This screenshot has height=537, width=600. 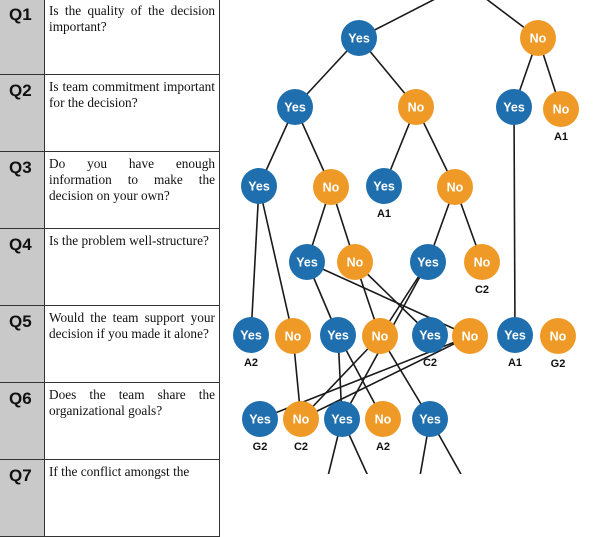 I want to click on question-row-q4: Q4 Is the problem well-structure?, so click(x=110, y=267).